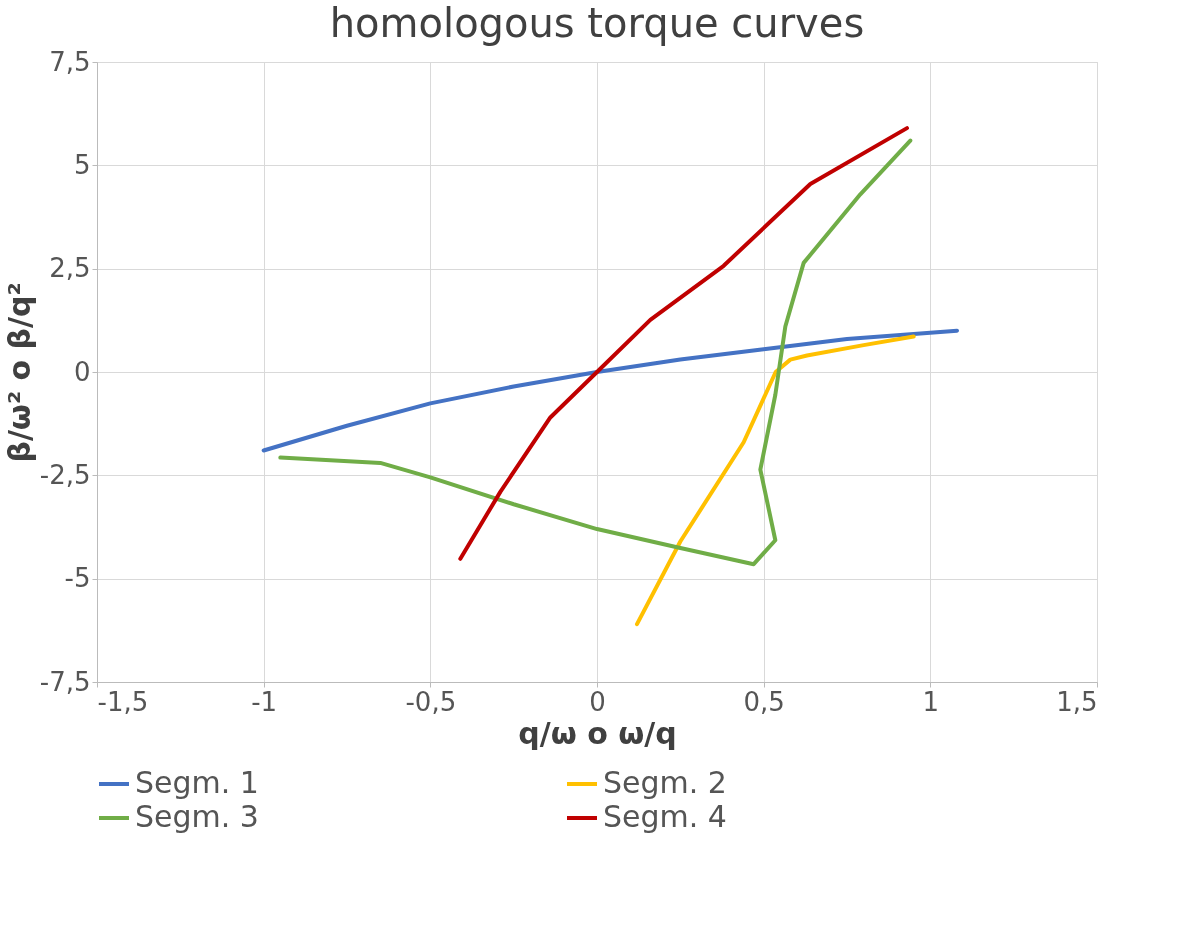  Describe the element at coordinates (70, 61) in the screenshot. I see `y-tick-label: 7,5` at that location.